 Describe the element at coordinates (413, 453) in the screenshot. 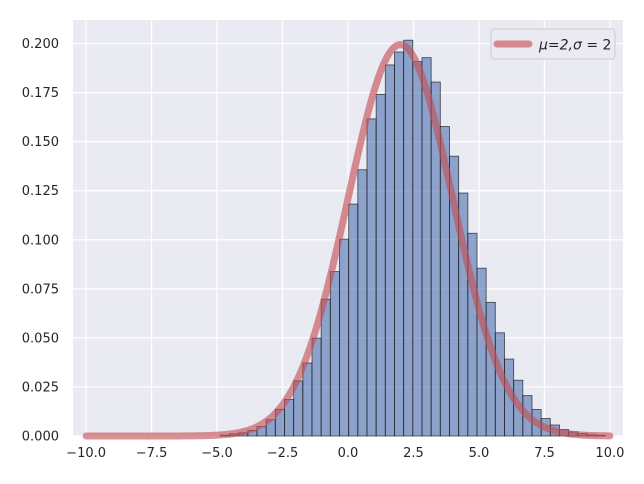

I see `x-tick-label: 2.5` at that location.